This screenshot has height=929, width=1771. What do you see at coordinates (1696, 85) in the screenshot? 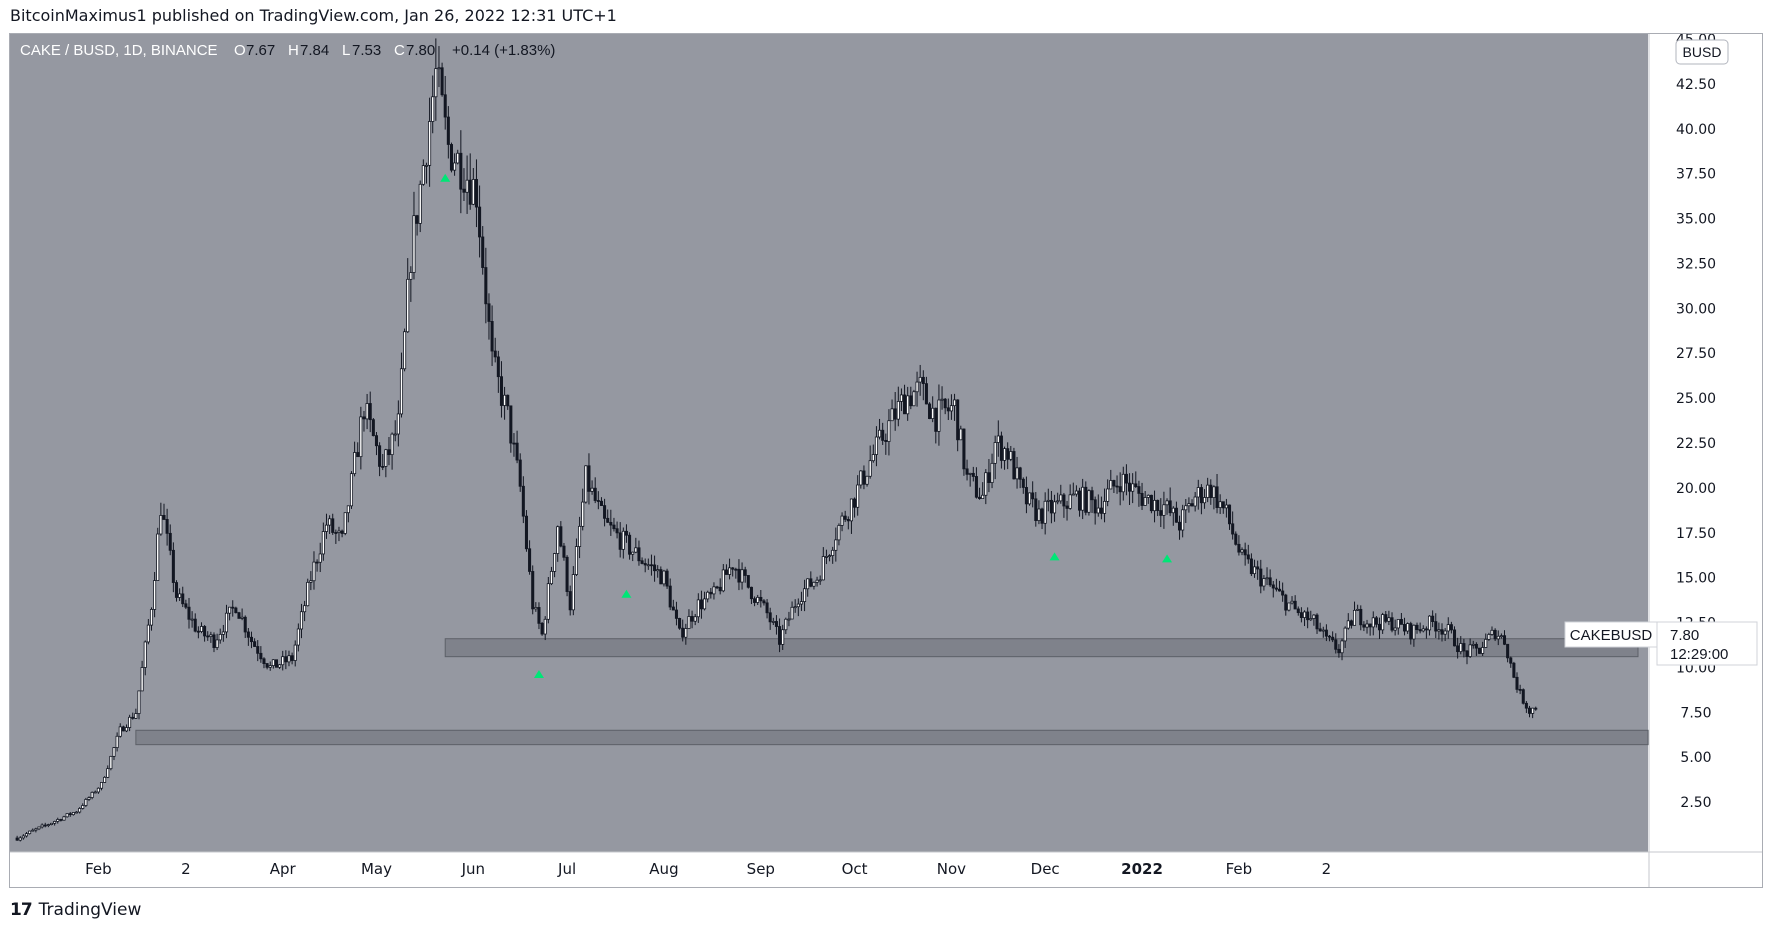
I see `price-tick-label: 42.50` at bounding box center [1696, 85].